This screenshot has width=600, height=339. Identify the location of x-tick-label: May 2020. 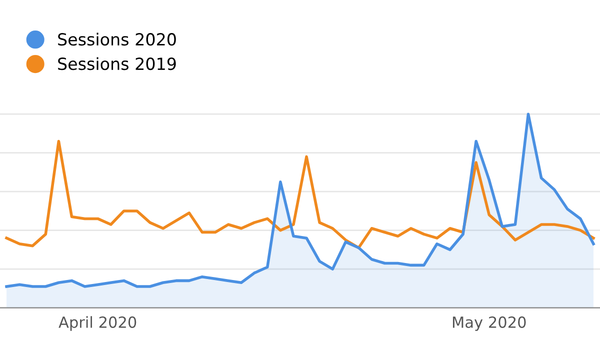
(489, 323).